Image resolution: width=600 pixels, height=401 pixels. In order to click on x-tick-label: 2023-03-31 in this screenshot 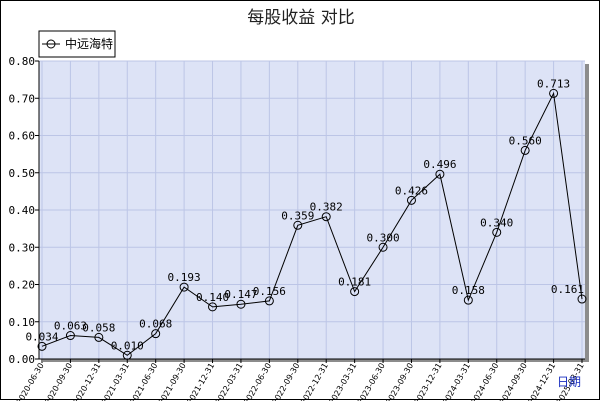, I will do `click(342, 381)`.